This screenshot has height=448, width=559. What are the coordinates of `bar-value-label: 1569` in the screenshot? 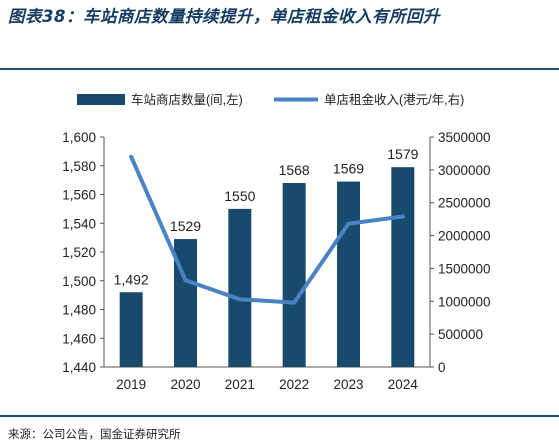 It's located at (348, 169).